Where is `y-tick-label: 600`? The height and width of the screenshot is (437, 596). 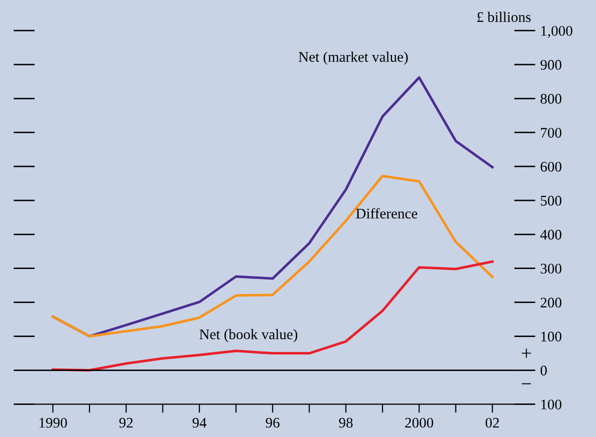 y-tick-label: 600 is located at coordinates (551, 167).